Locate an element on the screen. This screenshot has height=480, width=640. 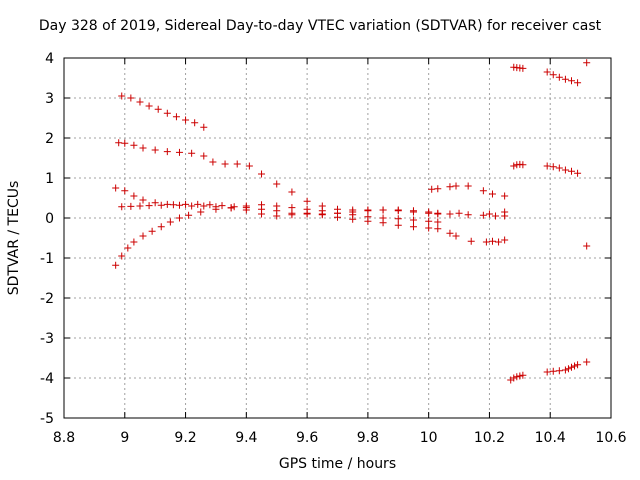
y-tick-label: 0 is located at coordinates (49, 219).